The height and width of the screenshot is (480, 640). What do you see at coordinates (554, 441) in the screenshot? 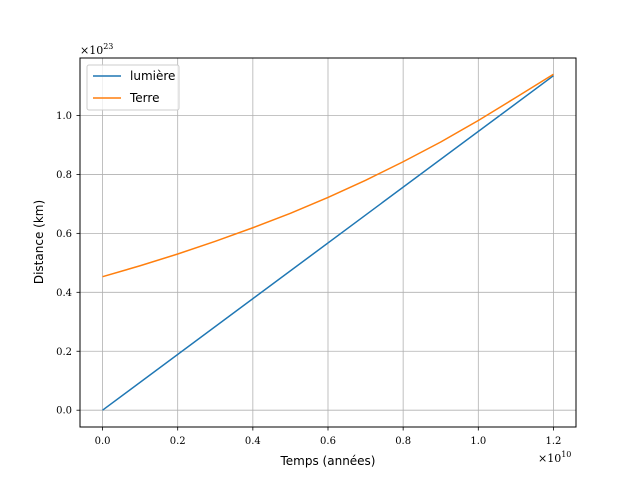
I see `x-tick-label: 1.2` at bounding box center [554, 441].